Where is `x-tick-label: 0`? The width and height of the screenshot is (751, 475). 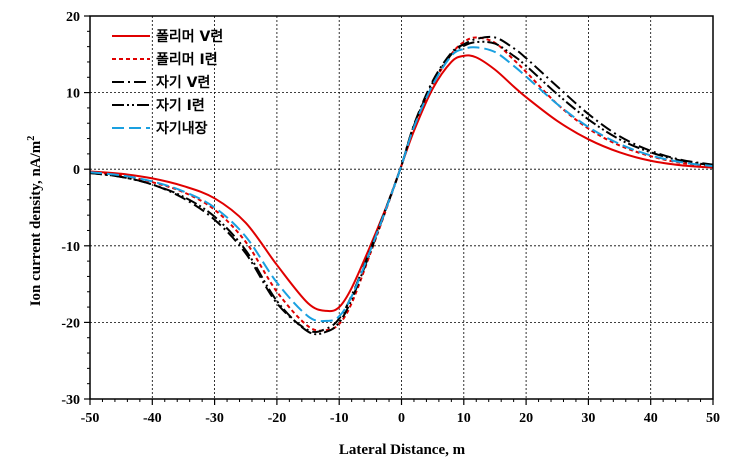
x-tick-label: 0 is located at coordinates (401, 418).